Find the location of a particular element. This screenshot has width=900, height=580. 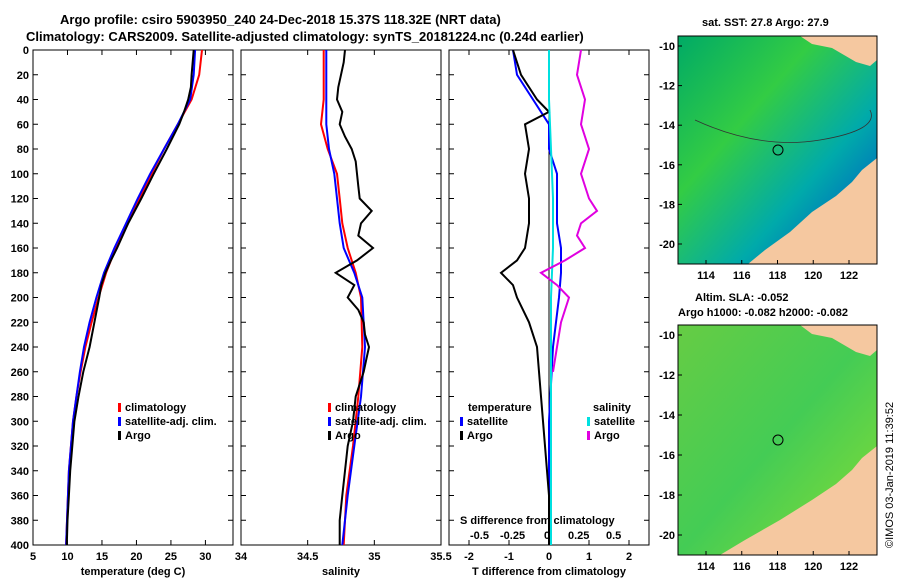

y-tick-label: 240 is located at coordinates (20, 348).